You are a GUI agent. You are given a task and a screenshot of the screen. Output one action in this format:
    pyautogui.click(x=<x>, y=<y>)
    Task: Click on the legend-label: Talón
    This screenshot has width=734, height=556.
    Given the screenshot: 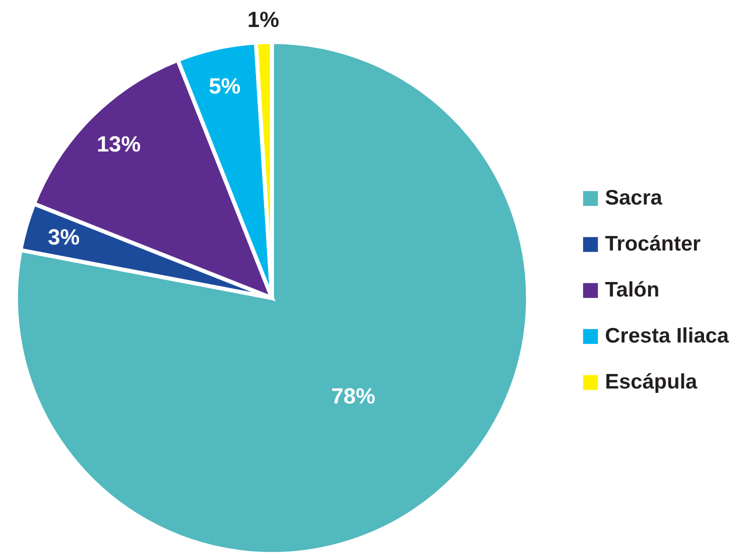 What is the action you would take?
    pyautogui.click(x=632, y=290)
    